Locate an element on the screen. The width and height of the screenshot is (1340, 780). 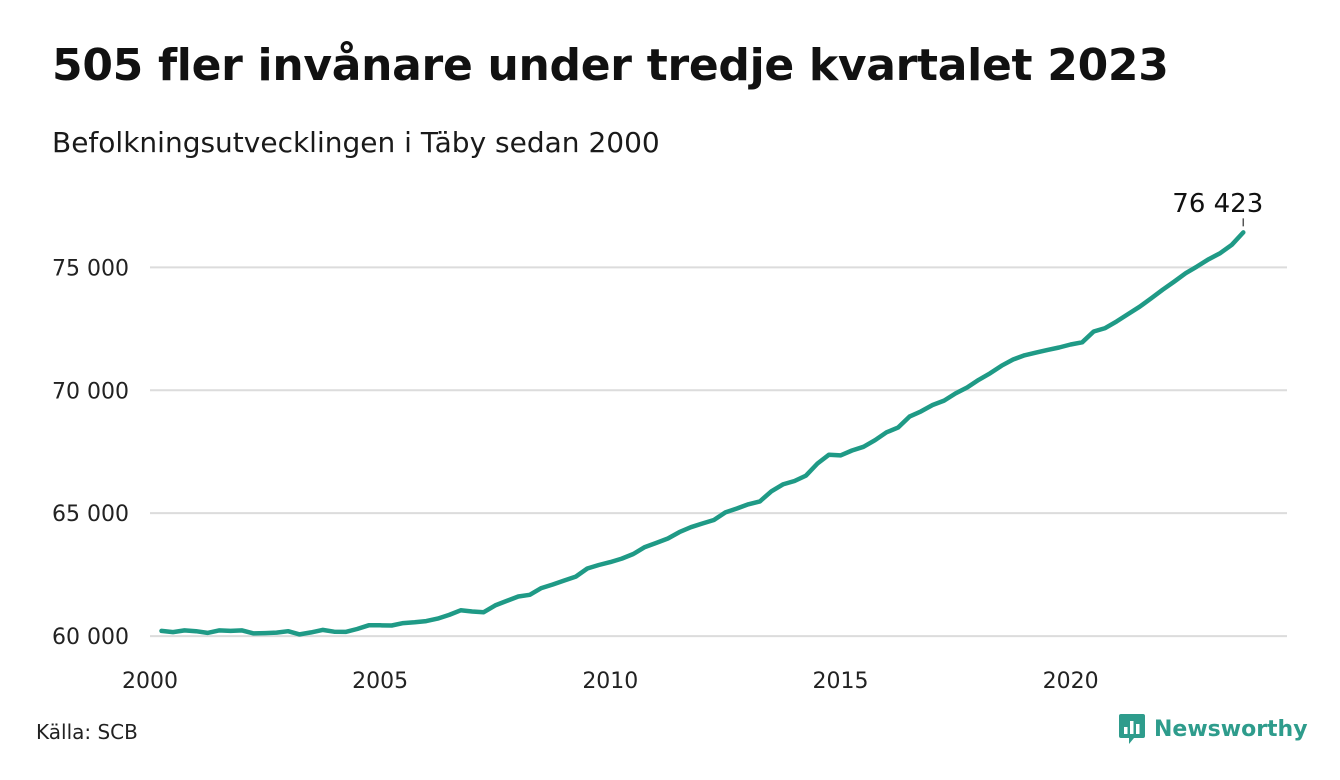
source-note: Källa: SCB is located at coordinates (87, 732).